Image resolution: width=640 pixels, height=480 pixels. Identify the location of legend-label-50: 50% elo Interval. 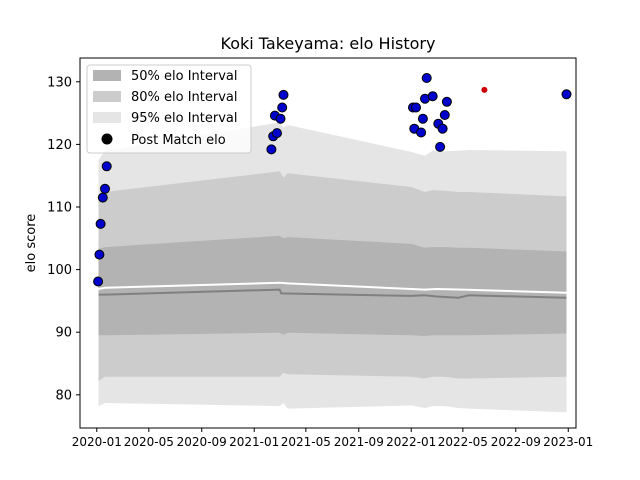
(184, 76).